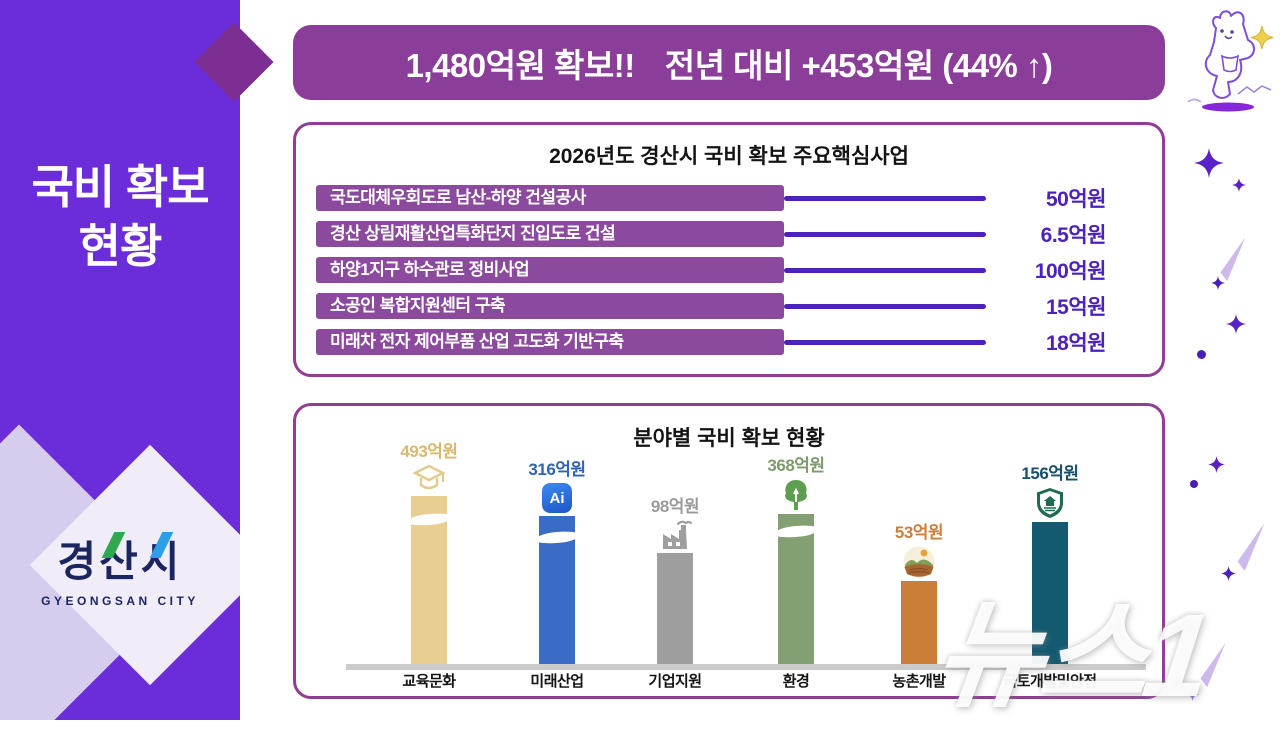 Image resolution: width=1280 pixels, height=730 pixels. I want to click on banner-yoy-comparison: 전년 대비 +453억원 (44% ↑), so click(858, 65).